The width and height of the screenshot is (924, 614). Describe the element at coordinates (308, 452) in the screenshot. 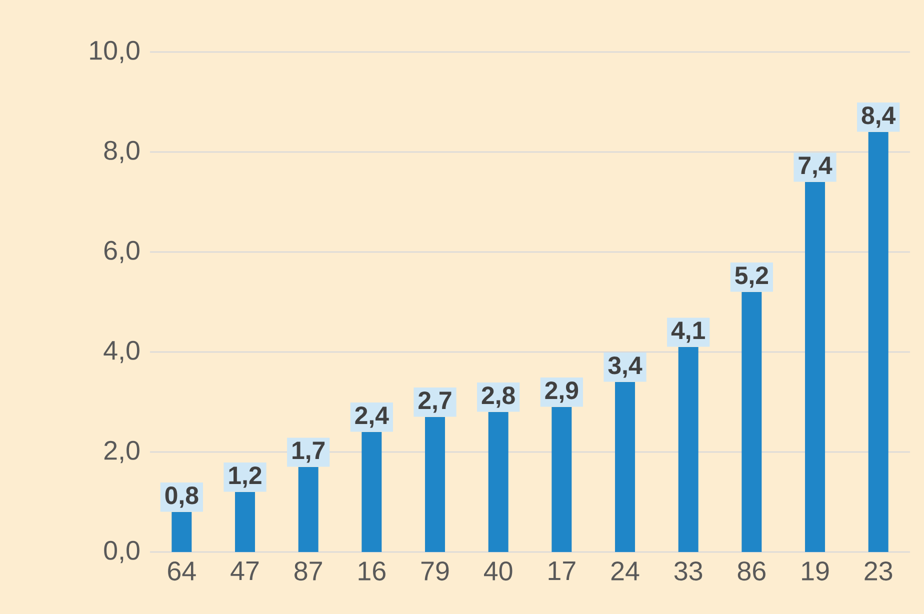

I see `data-label: 1,7` at that location.